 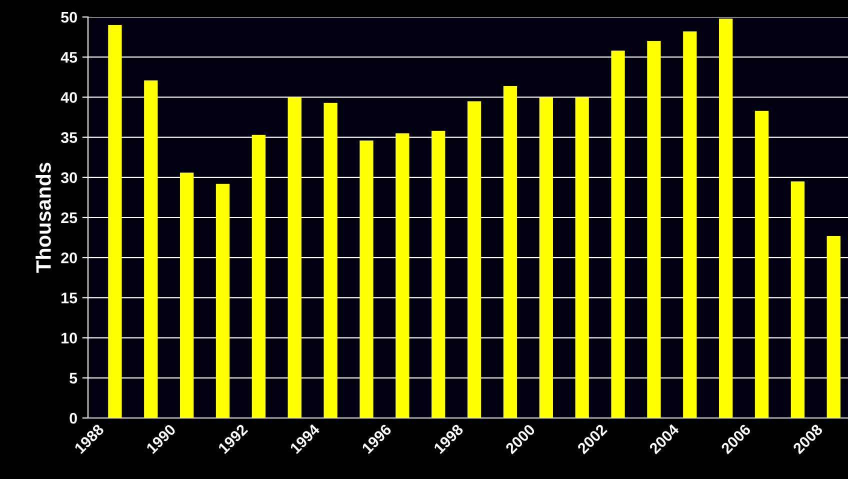 I want to click on y-axis-title: Thousands, so click(x=43, y=217).